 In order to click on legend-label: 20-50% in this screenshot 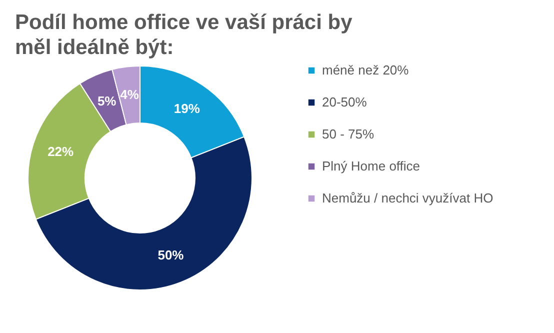, I will do `click(345, 102)`.